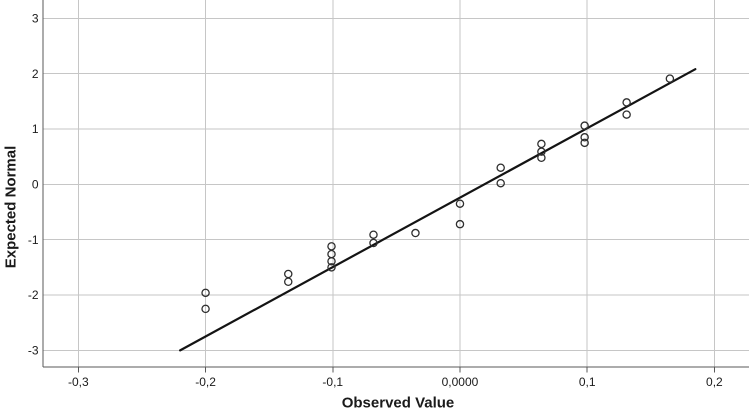 The width and height of the screenshot is (749, 414). I want to click on y-tick-label: 0, so click(35, 185).